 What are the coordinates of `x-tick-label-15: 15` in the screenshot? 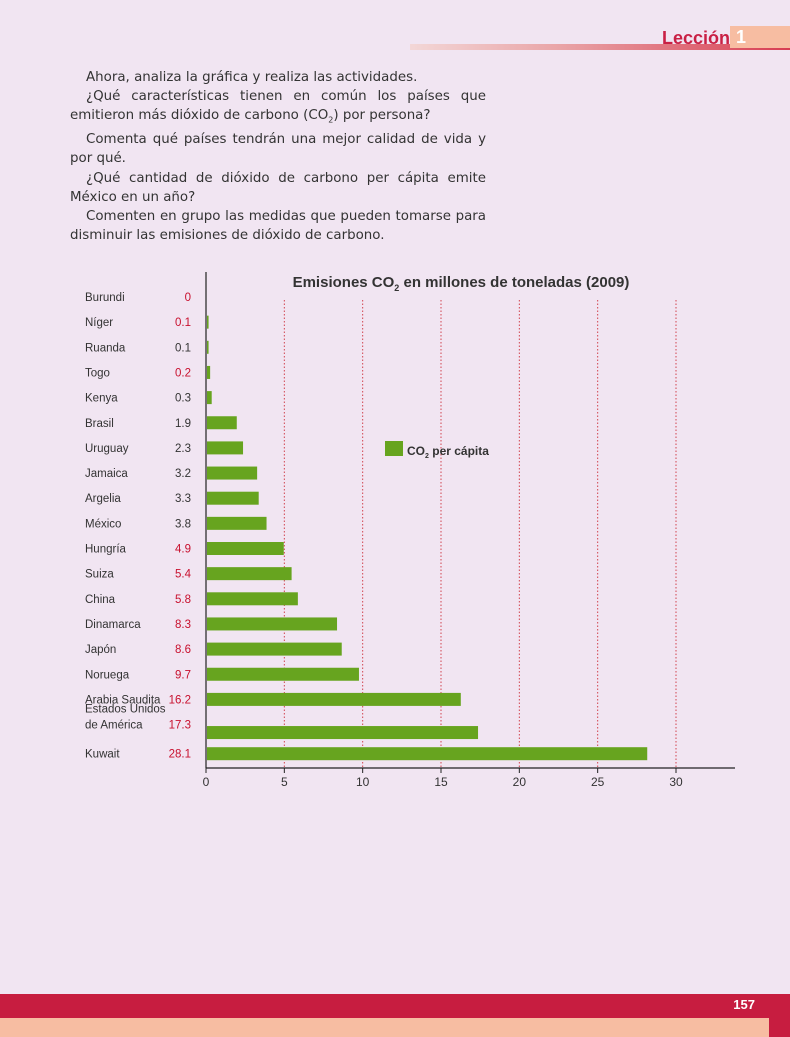 It's located at (441, 782).